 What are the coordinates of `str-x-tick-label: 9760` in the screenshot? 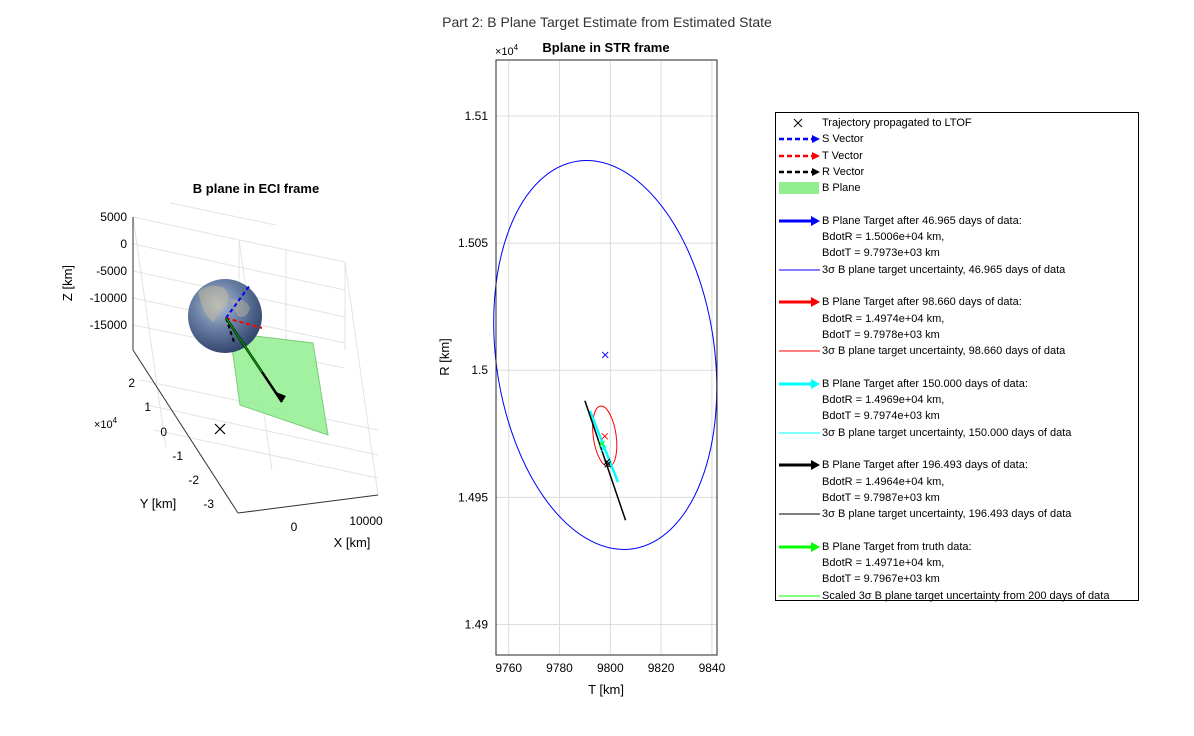 It's located at (508, 668).